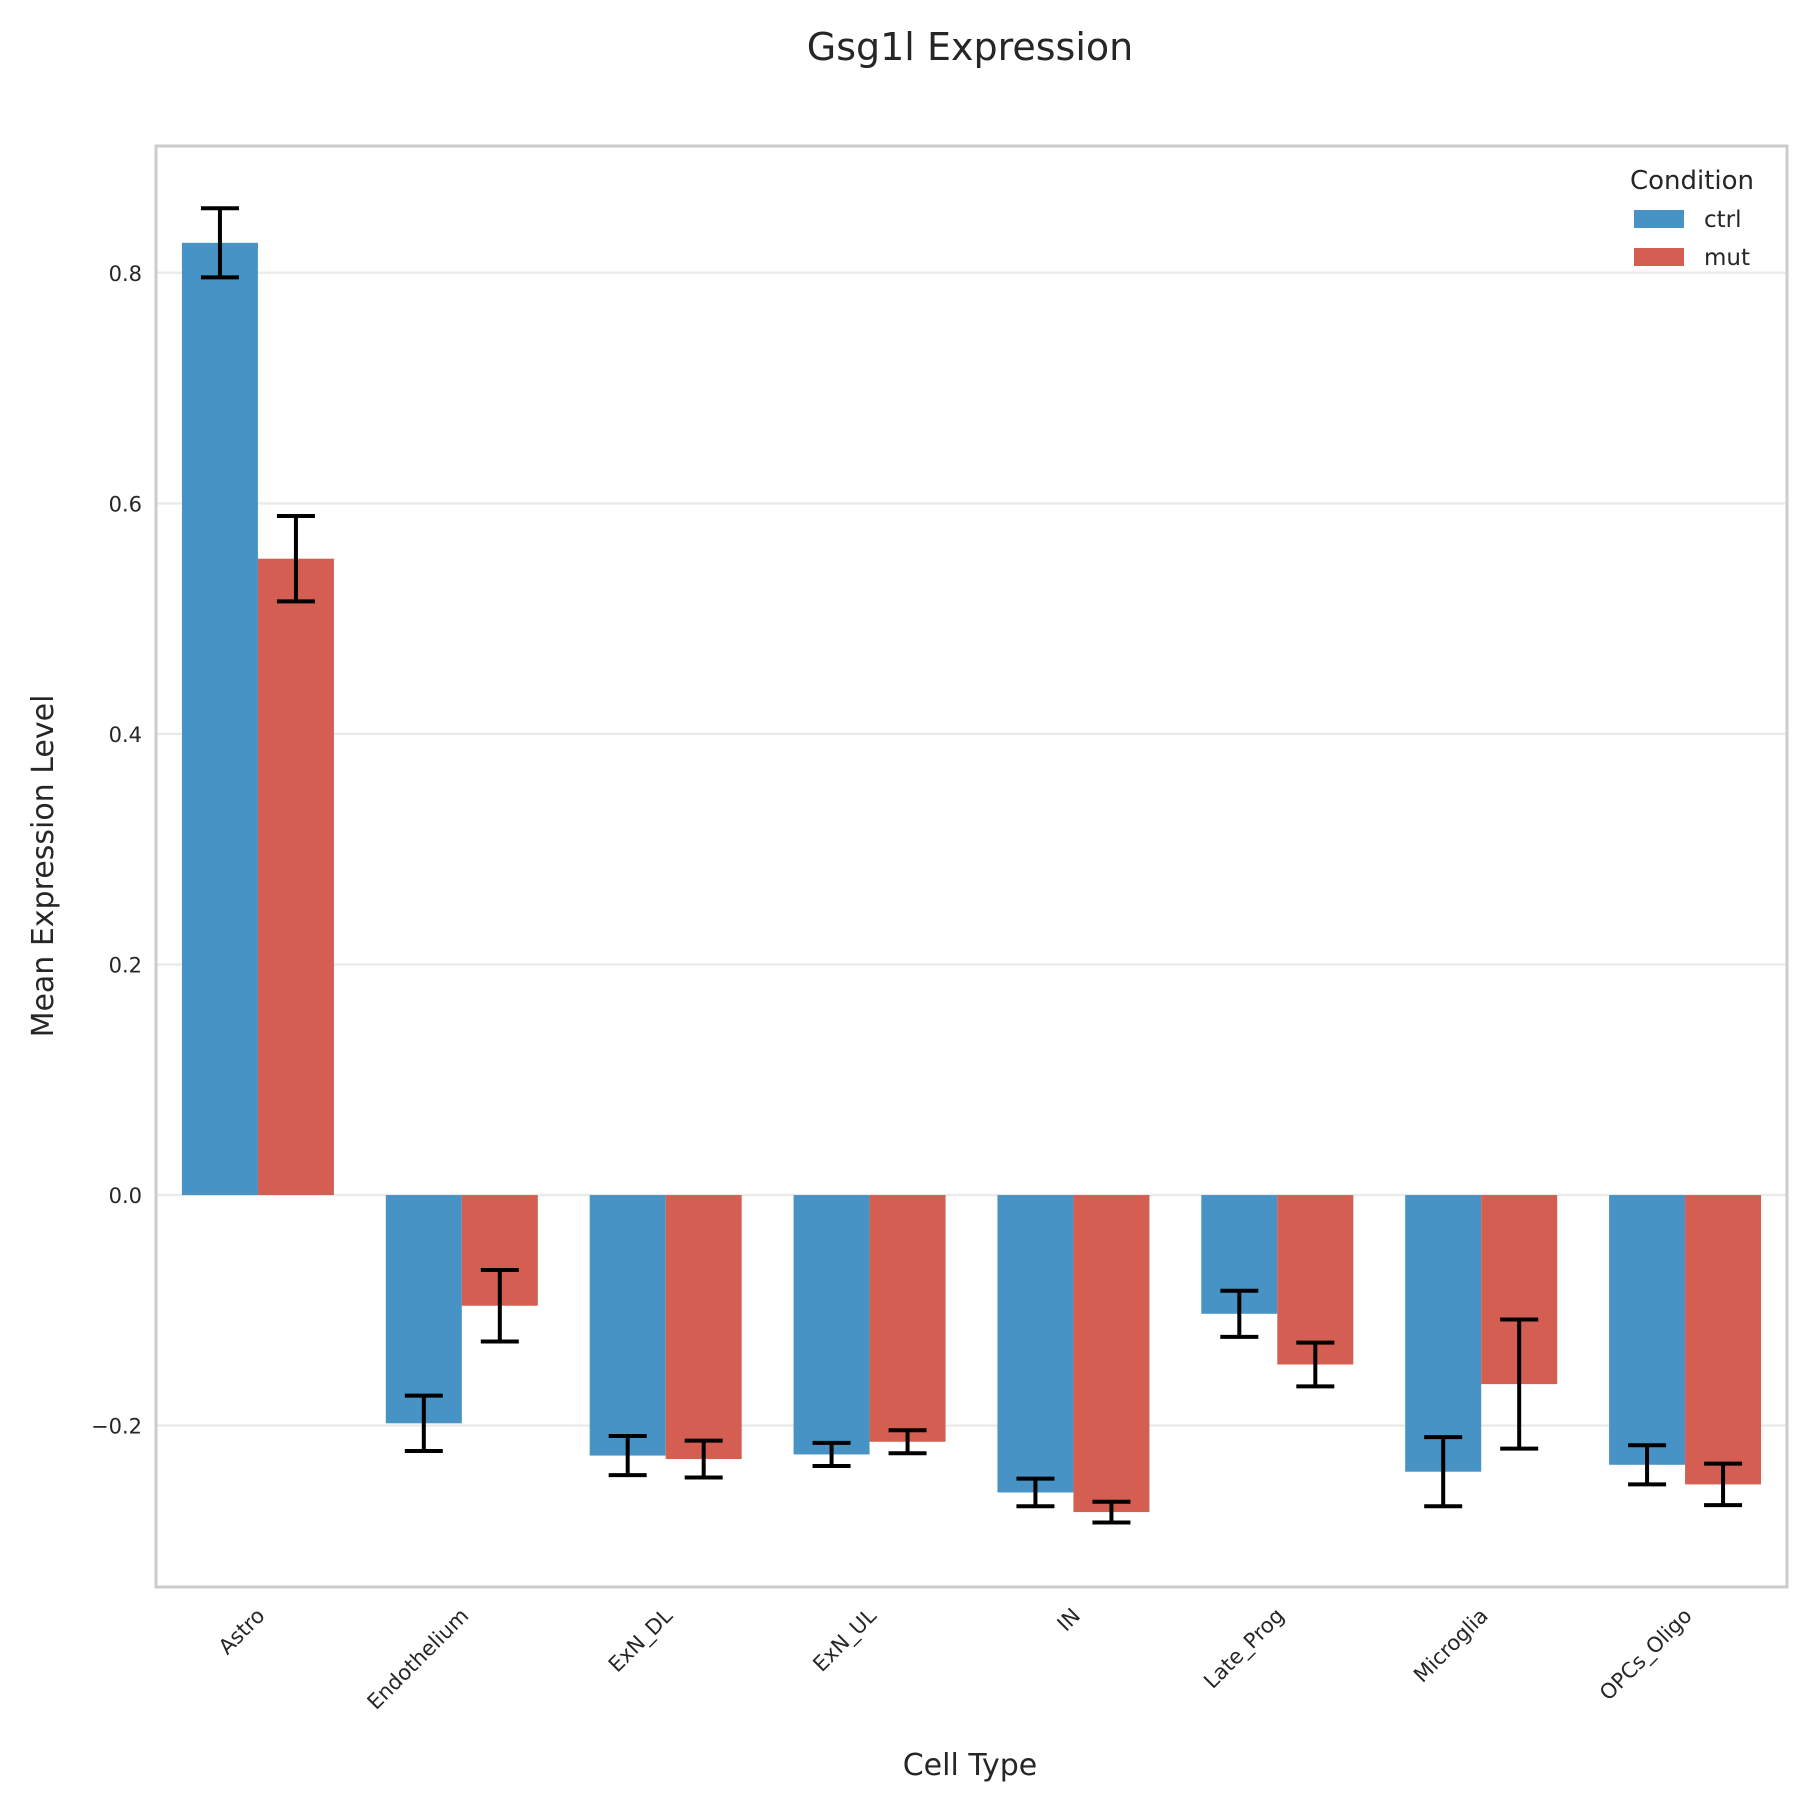 The height and width of the screenshot is (1803, 1809). What do you see at coordinates (499, 1305) in the screenshot?
I see `error-bar-mut-Endothelium` at bounding box center [499, 1305].